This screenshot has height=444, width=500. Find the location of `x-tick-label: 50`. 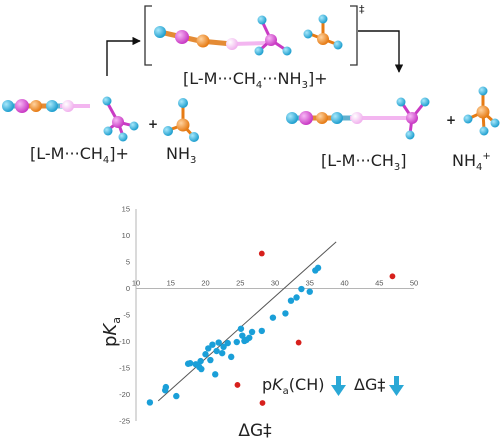

x-tick-label: 50 is located at coordinates (414, 283).